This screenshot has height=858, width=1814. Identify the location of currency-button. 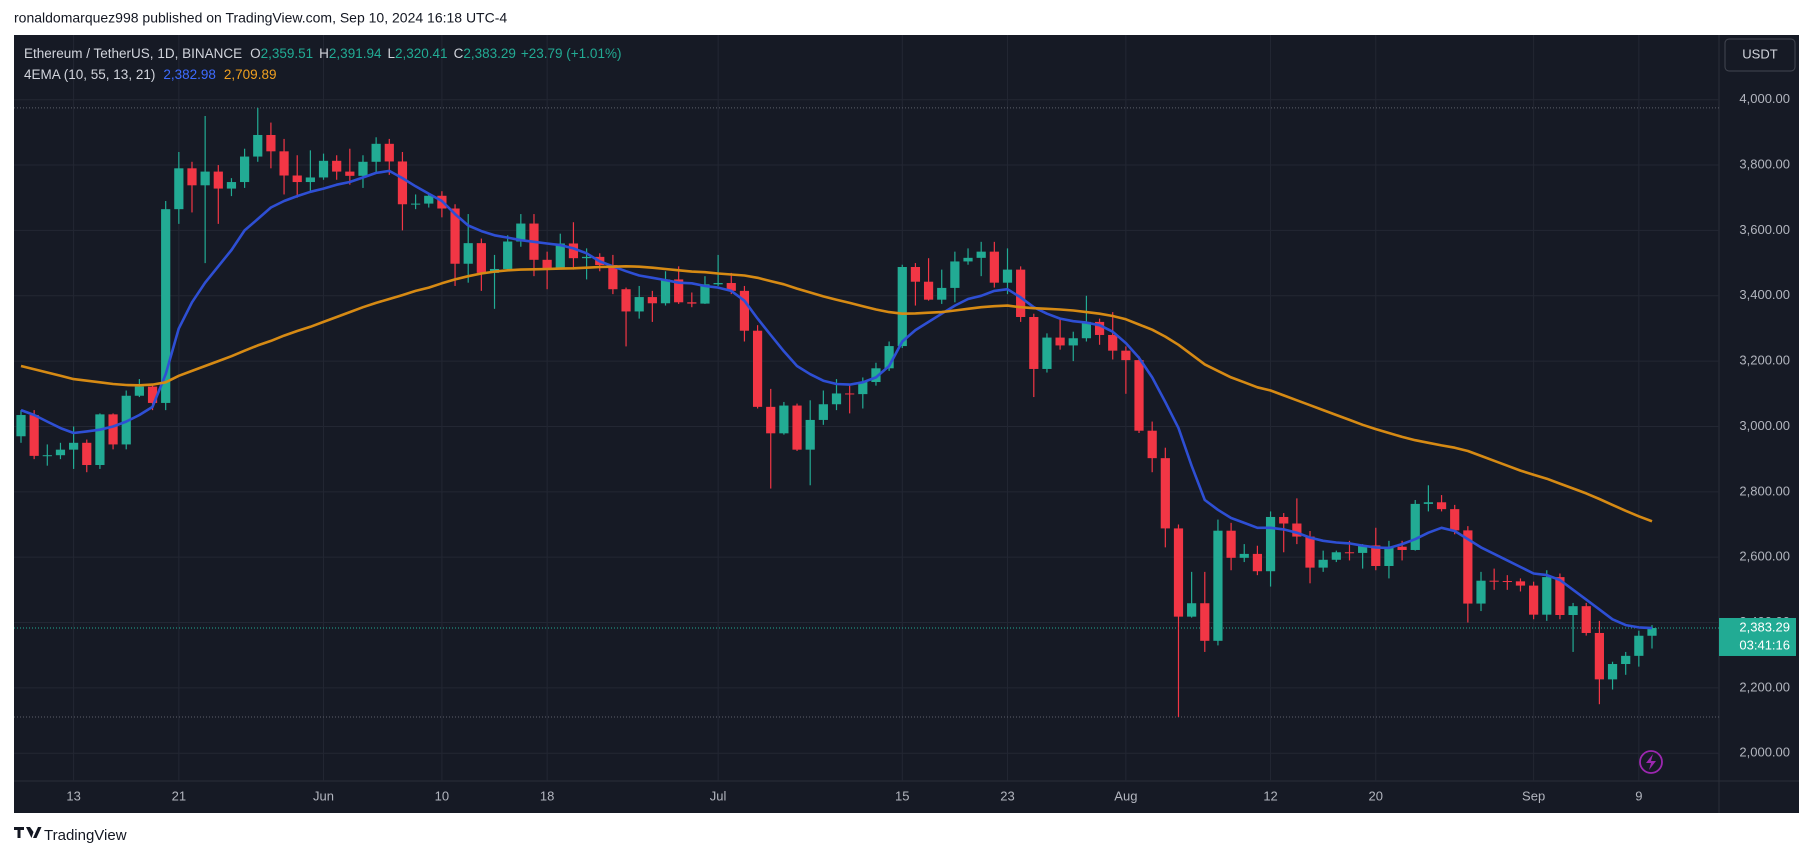
(1760, 55).